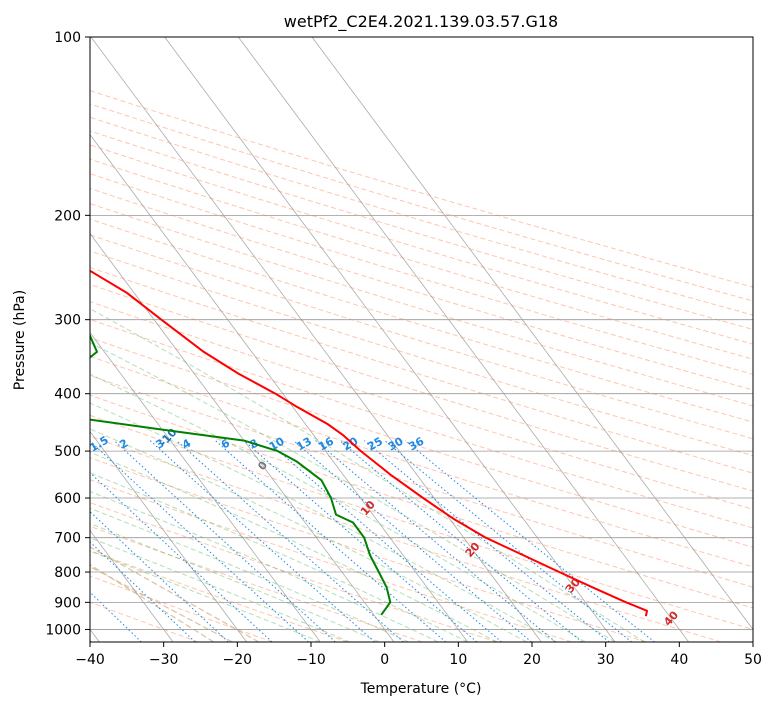 This screenshot has width=775, height=708. What do you see at coordinates (25, 443) in the screenshot?
I see `mixing-ratio-label: 0.6` at bounding box center [25, 443].